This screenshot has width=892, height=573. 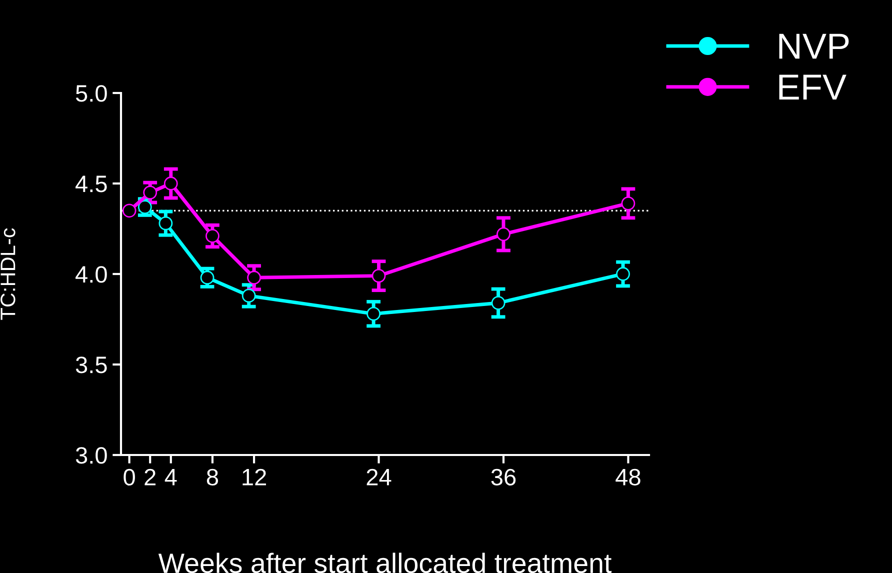 What do you see at coordinates (91, 274) in the screenshot?
I see `y-tick-label: 4.0` at bounding box center [91, 274].